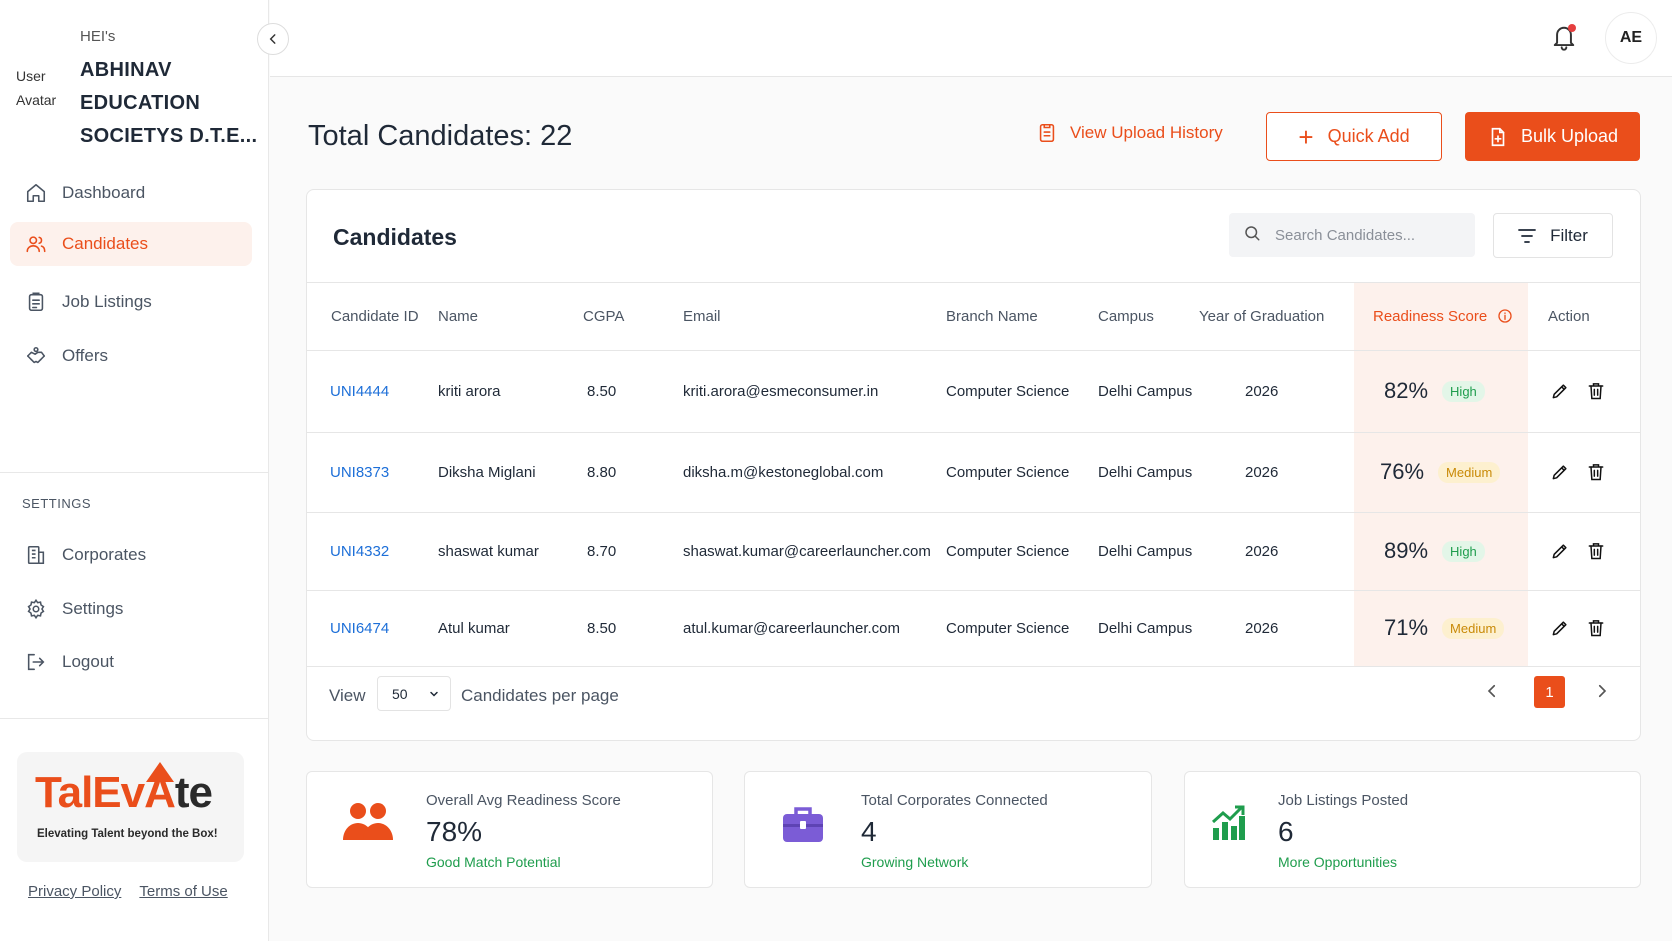 The image size is (1672, 941). What do you see at coordinates (131, 302) in the screenshot?
I see `sidebar-item-job-listings: Job Listings` at bounding box center [131, 302].